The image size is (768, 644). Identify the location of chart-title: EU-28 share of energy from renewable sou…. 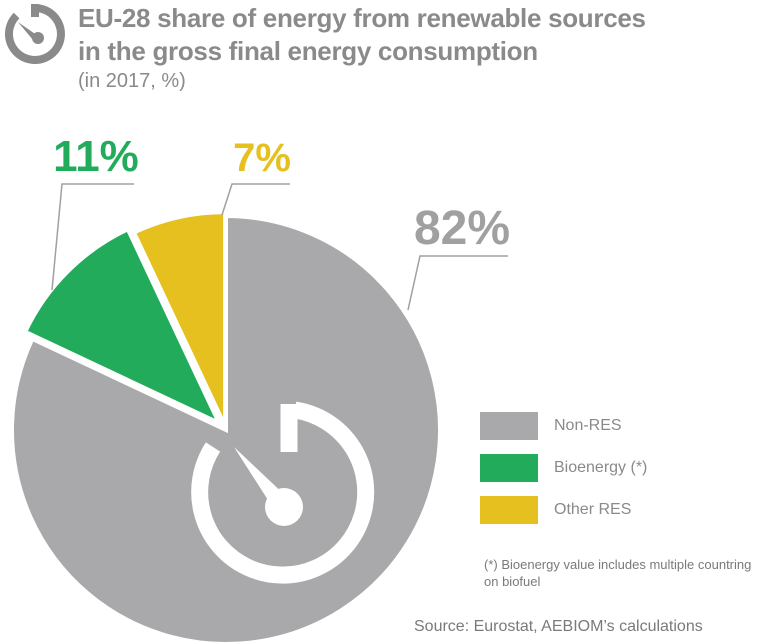
(362, 48).